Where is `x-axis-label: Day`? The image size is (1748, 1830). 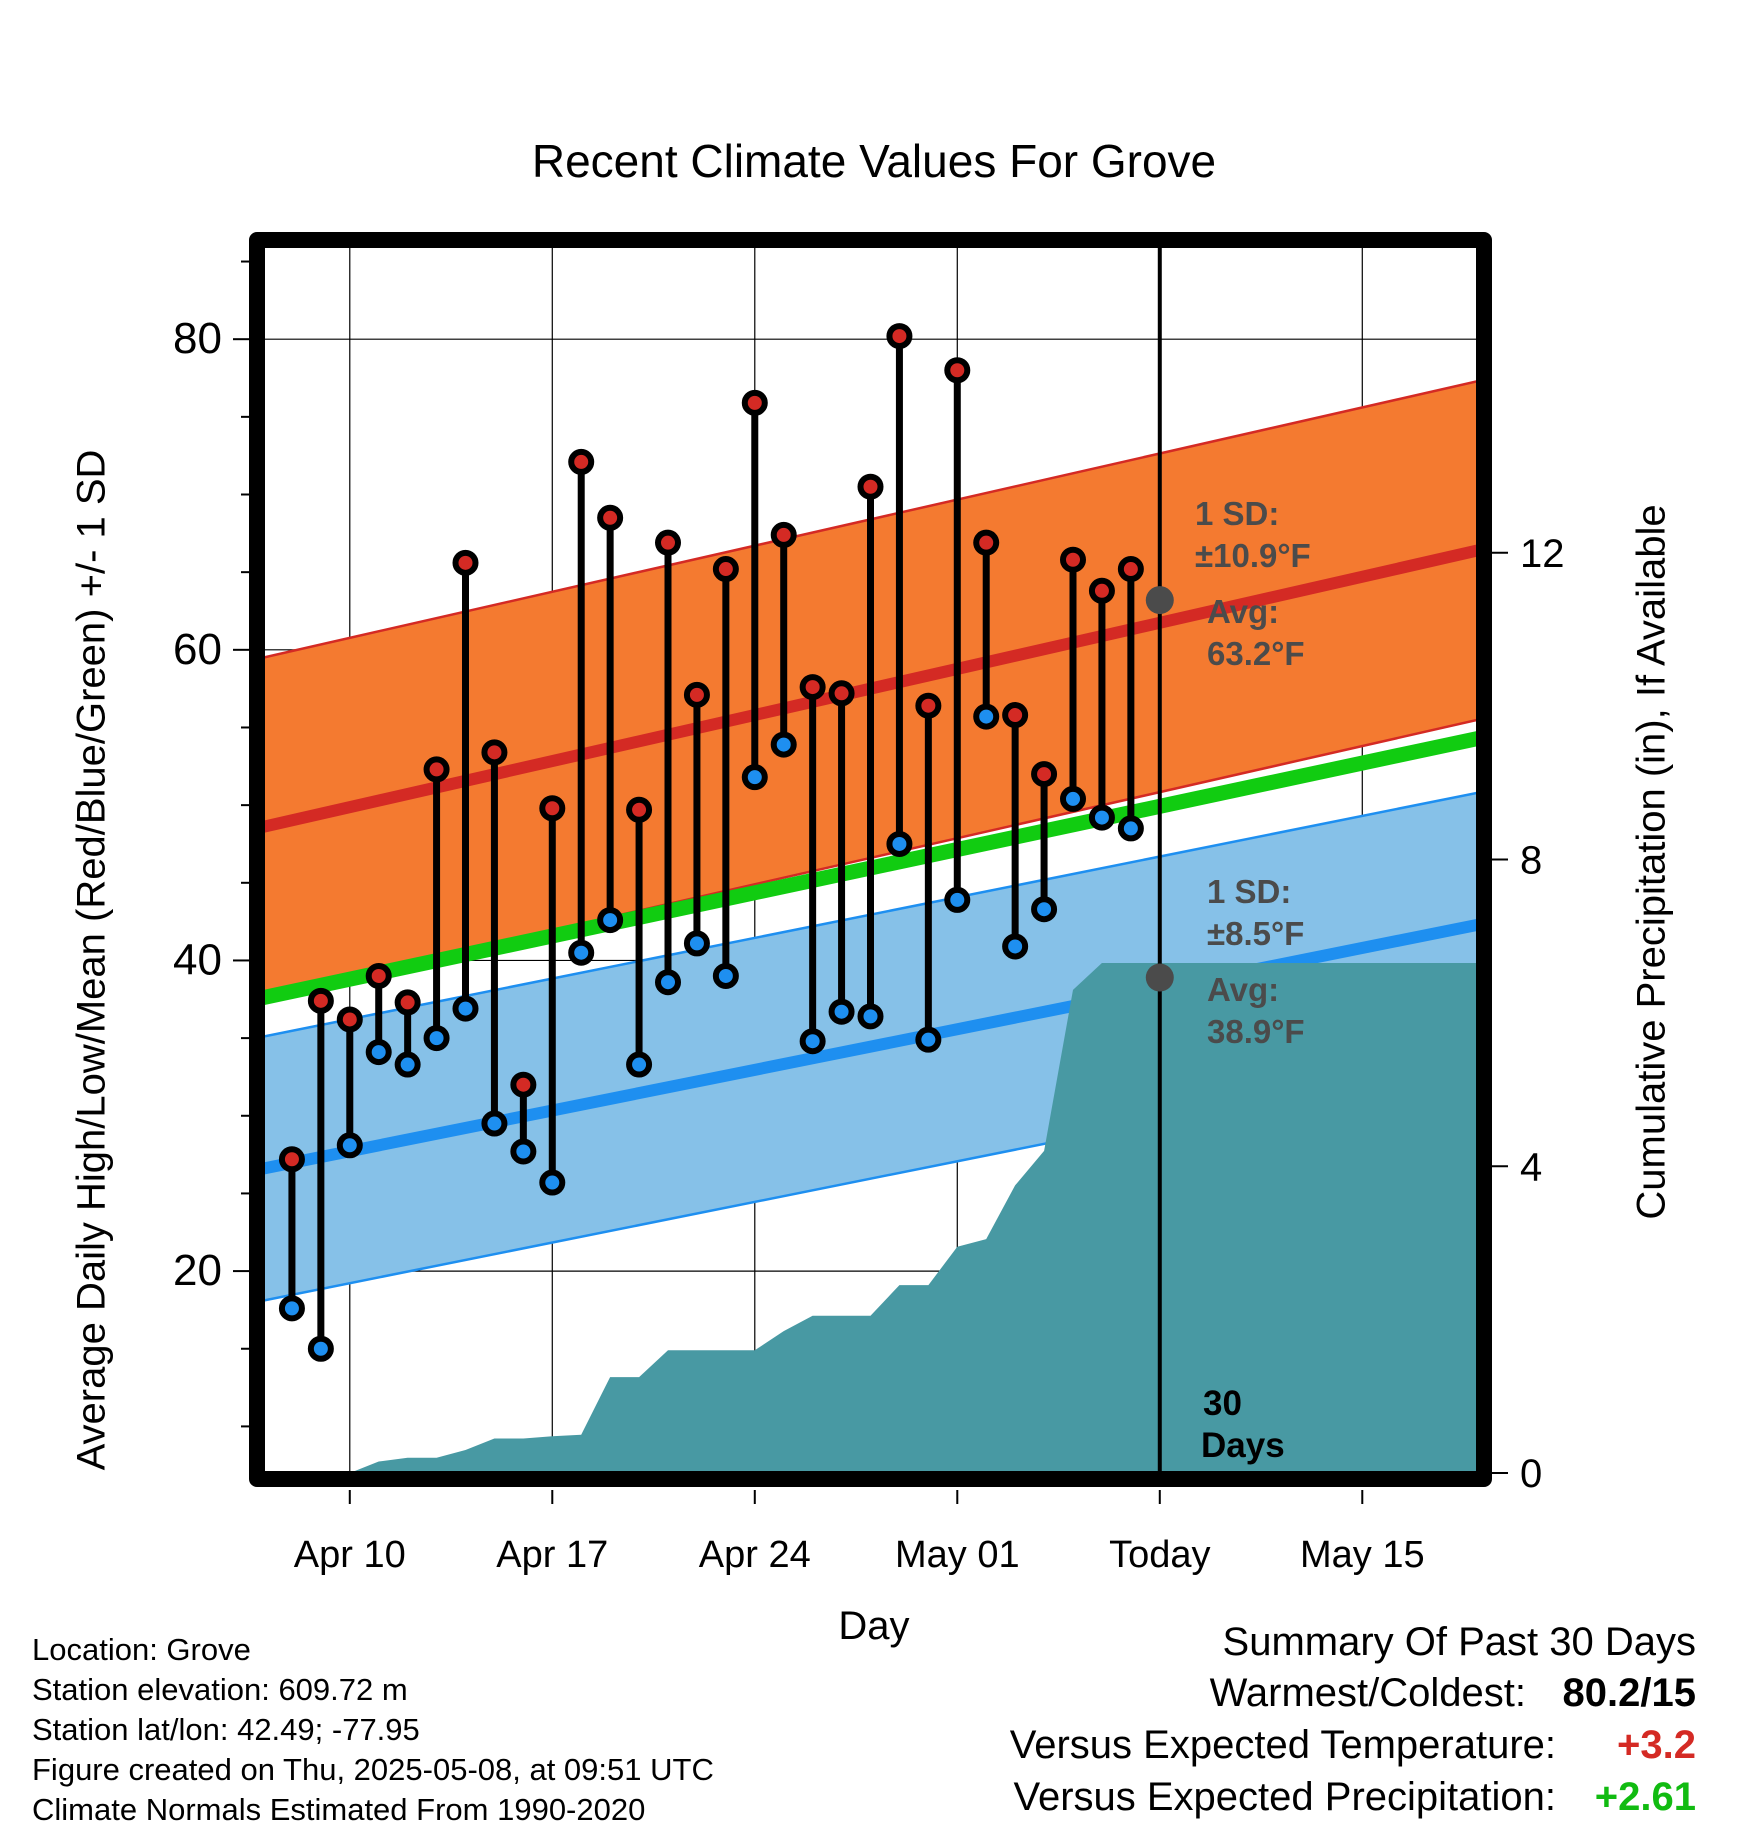 x-axis-label: Day is located at coordinates (874, 1626).